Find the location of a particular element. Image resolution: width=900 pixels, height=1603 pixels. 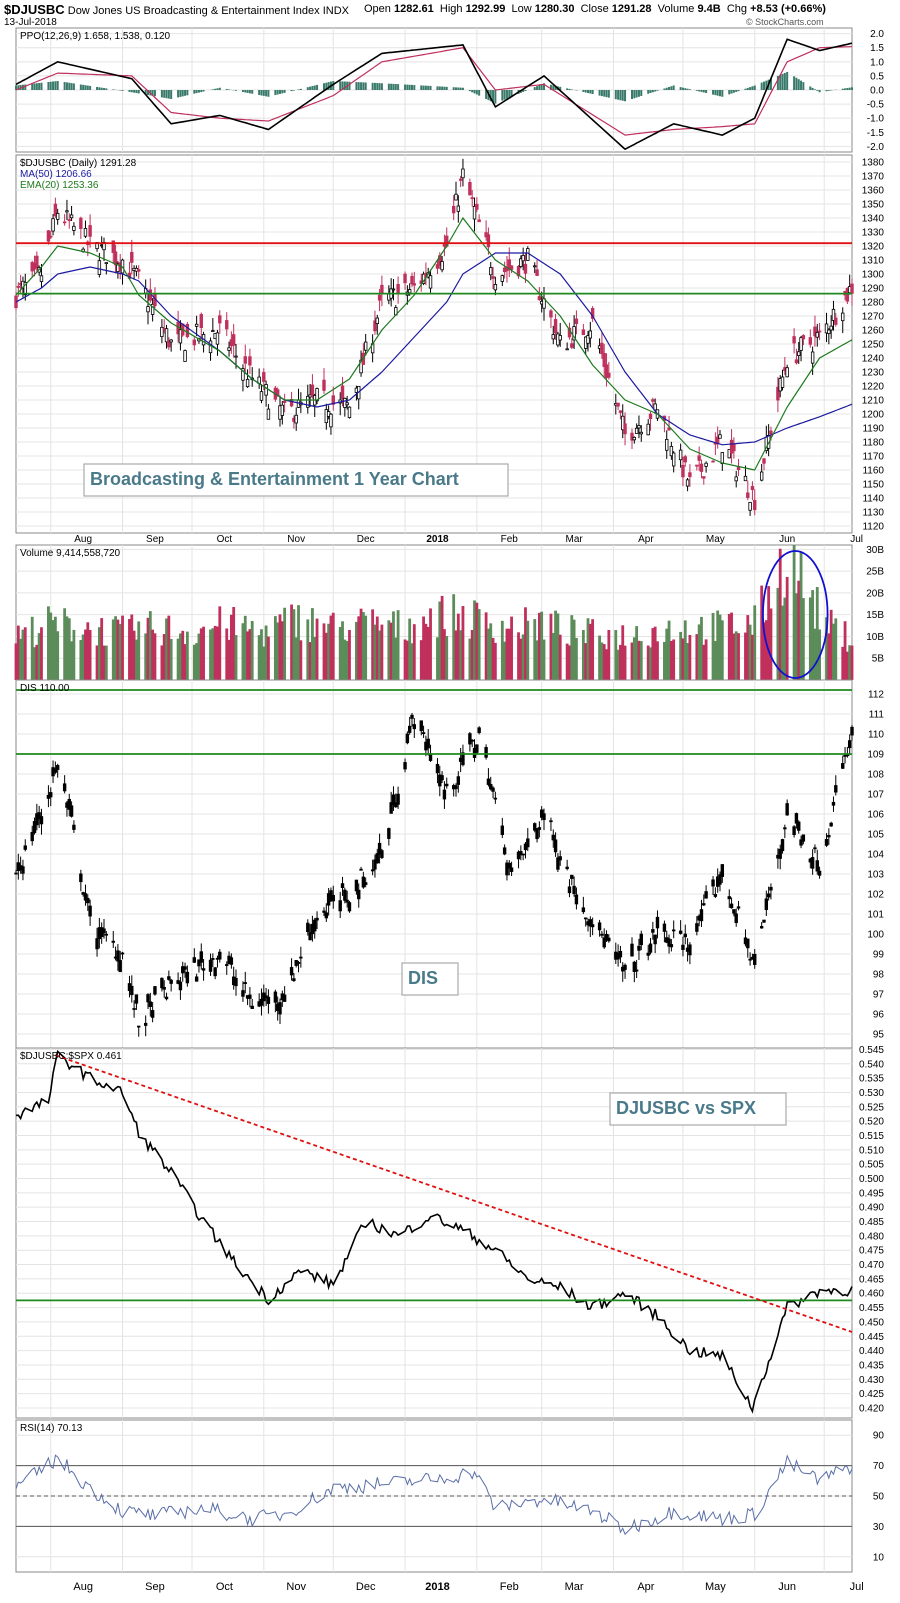

y-tick-label: 0.500 is located at coordinates (871, 1179).